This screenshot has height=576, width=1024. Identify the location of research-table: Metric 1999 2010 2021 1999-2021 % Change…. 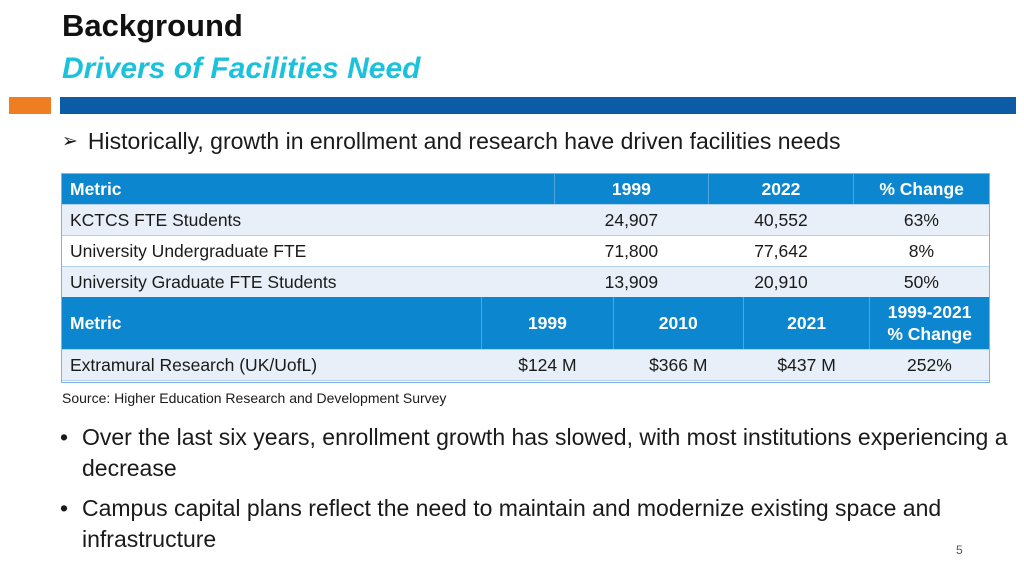
(525, 340).